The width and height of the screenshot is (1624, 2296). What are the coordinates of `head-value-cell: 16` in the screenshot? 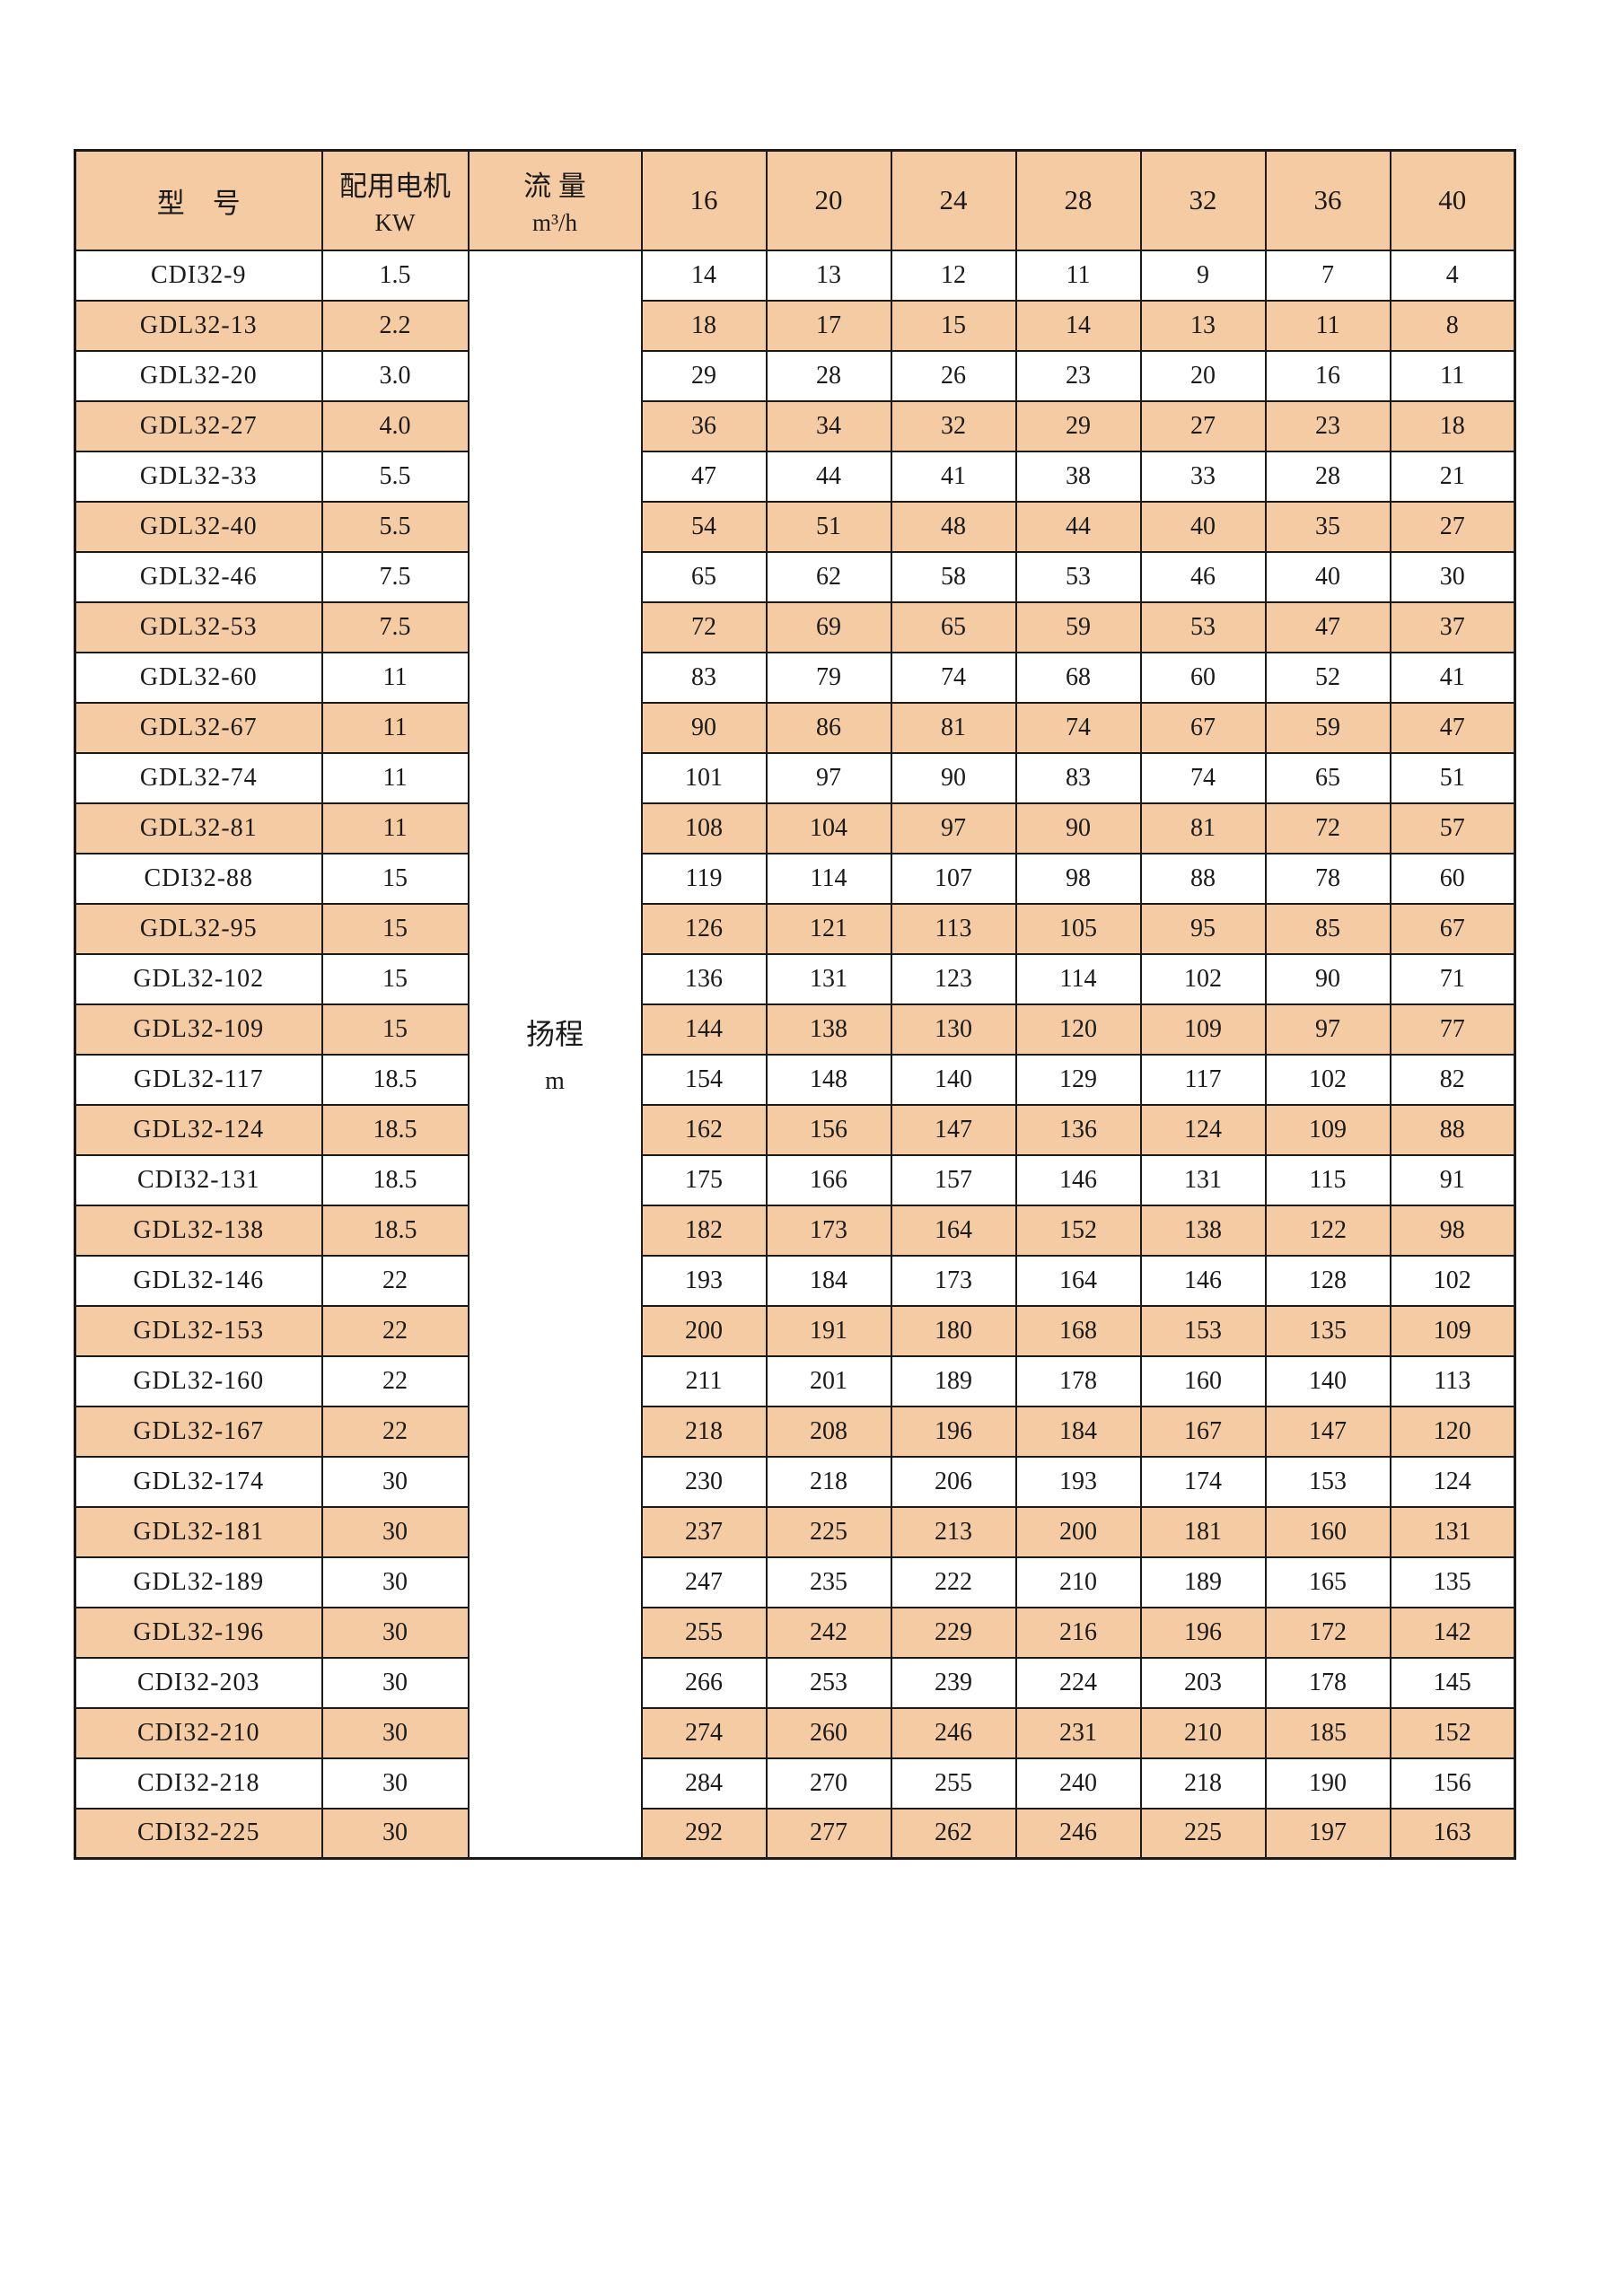 It's located at (1327, 375).